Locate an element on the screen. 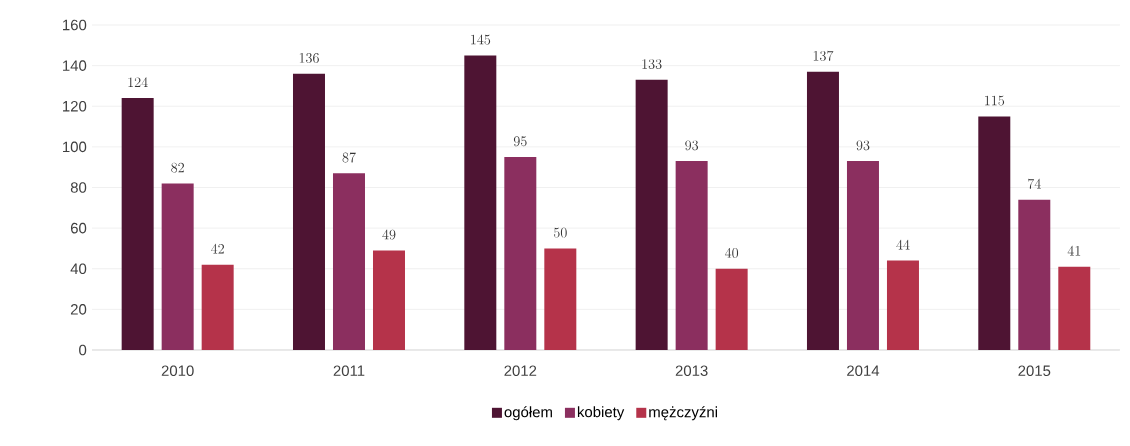 The width and height of the screenshot is (1130, 446). data-label: 50 is located at coordinates (560, 232).